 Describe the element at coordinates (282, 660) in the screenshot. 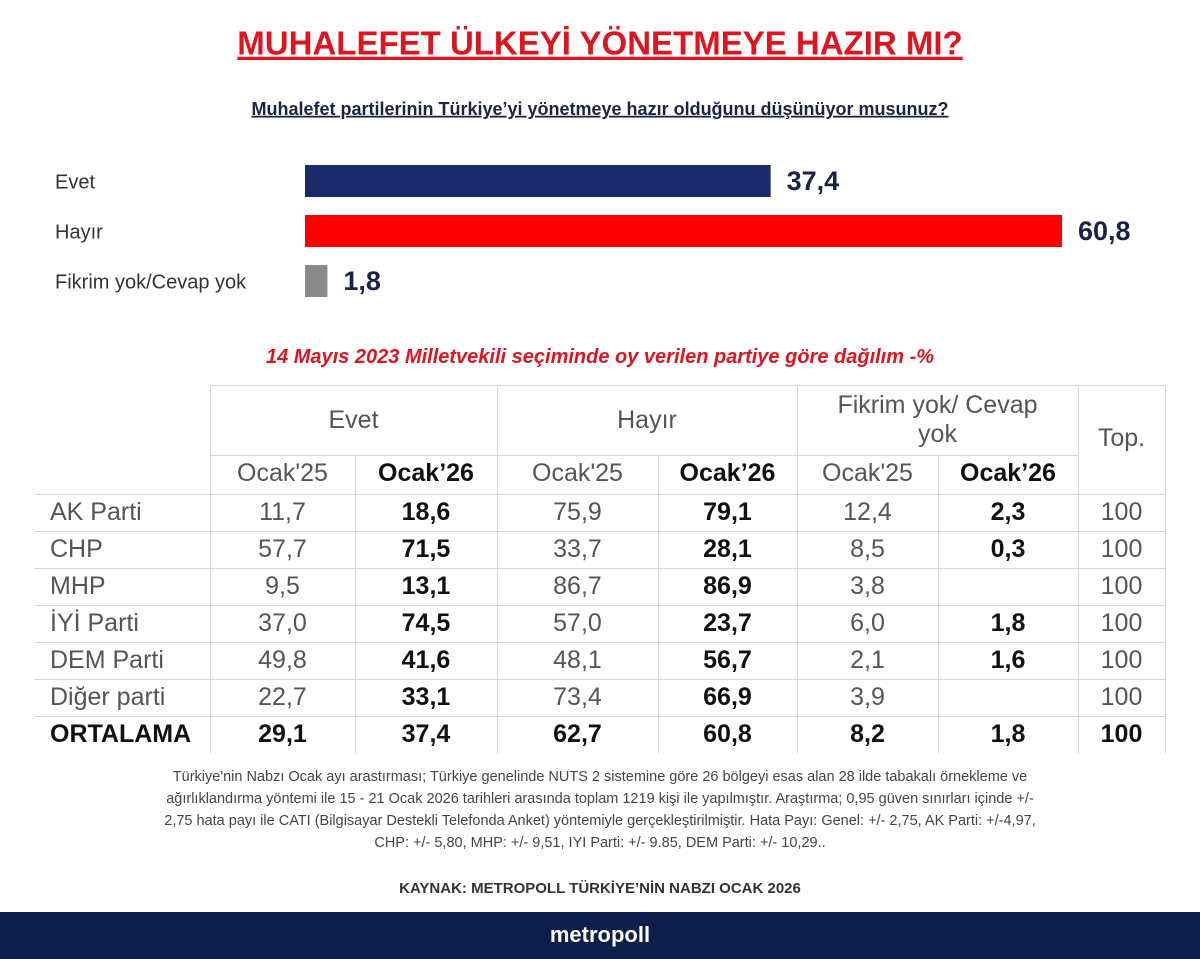

I see `table-cell: 49,8` at that location.